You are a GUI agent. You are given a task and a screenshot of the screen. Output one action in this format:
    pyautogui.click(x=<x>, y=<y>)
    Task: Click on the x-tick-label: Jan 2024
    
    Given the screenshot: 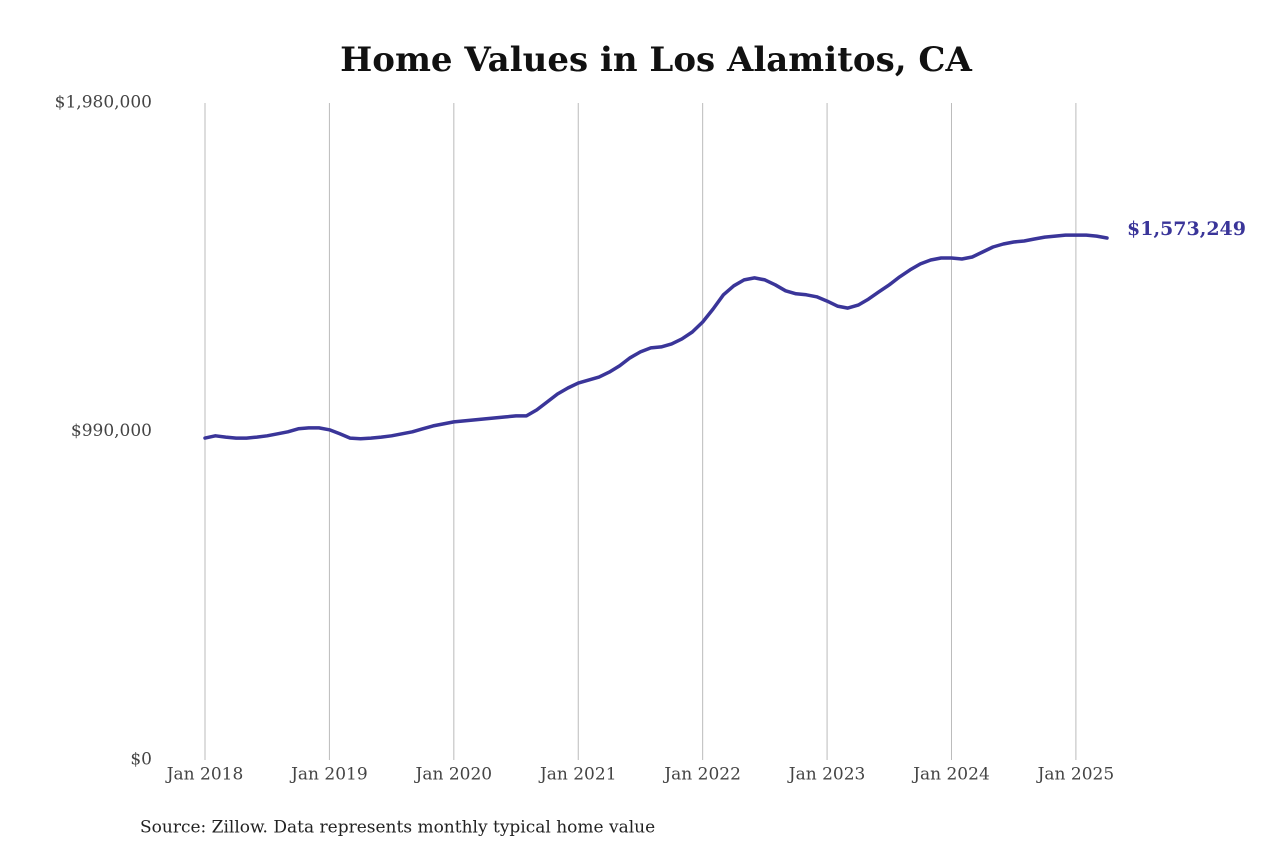 What is the action you would take?
    pyautogui.click(x=950, y=775)
    